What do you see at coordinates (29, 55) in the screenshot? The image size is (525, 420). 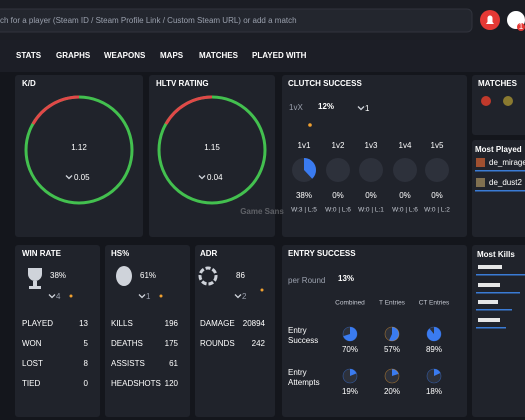 I see `nav-item: STATS` at bounding box center [29, 55].